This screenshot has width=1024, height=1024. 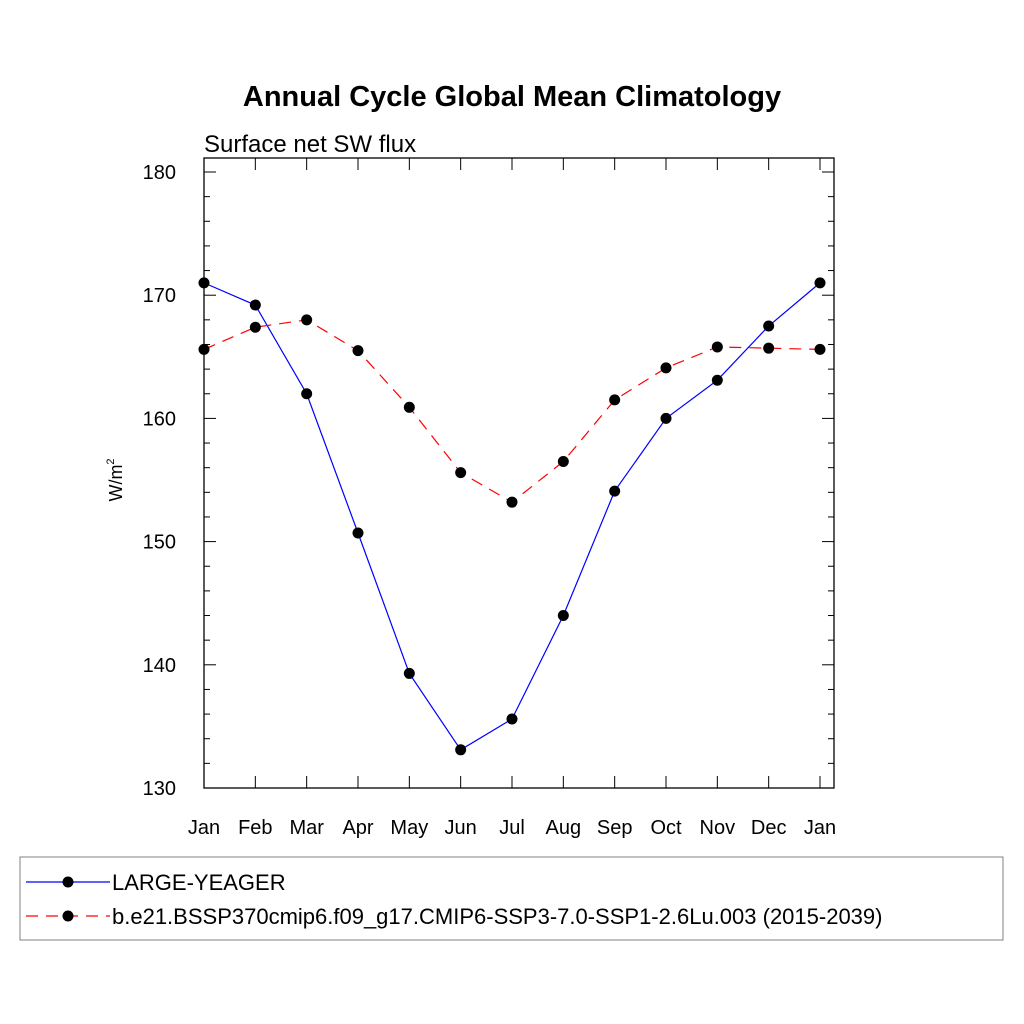 I want to click on x-tick-label: Oct, so click(x=666, y=828).